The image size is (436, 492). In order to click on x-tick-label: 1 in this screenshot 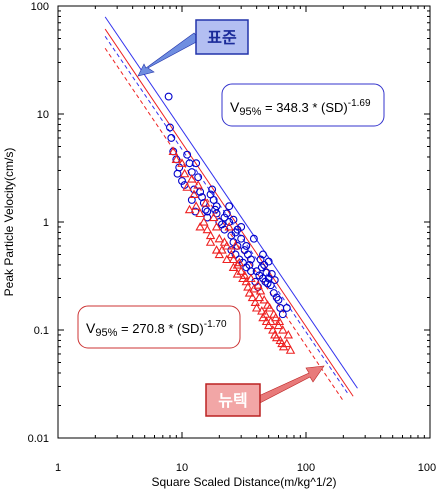, I will do `click(58, 468)`.